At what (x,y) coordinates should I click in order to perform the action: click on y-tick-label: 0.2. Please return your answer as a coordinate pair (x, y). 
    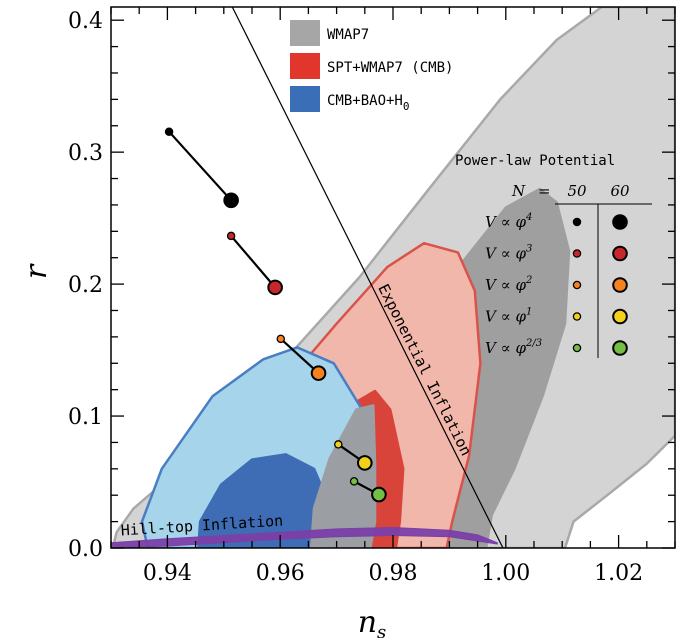
    Looking at the image, I should click on (85, 285).